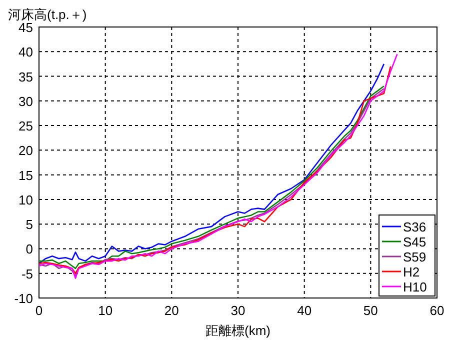  Describe the element at coordinates (25, 76) in the screenshot. I see `y-tick-label: 35` at that location.